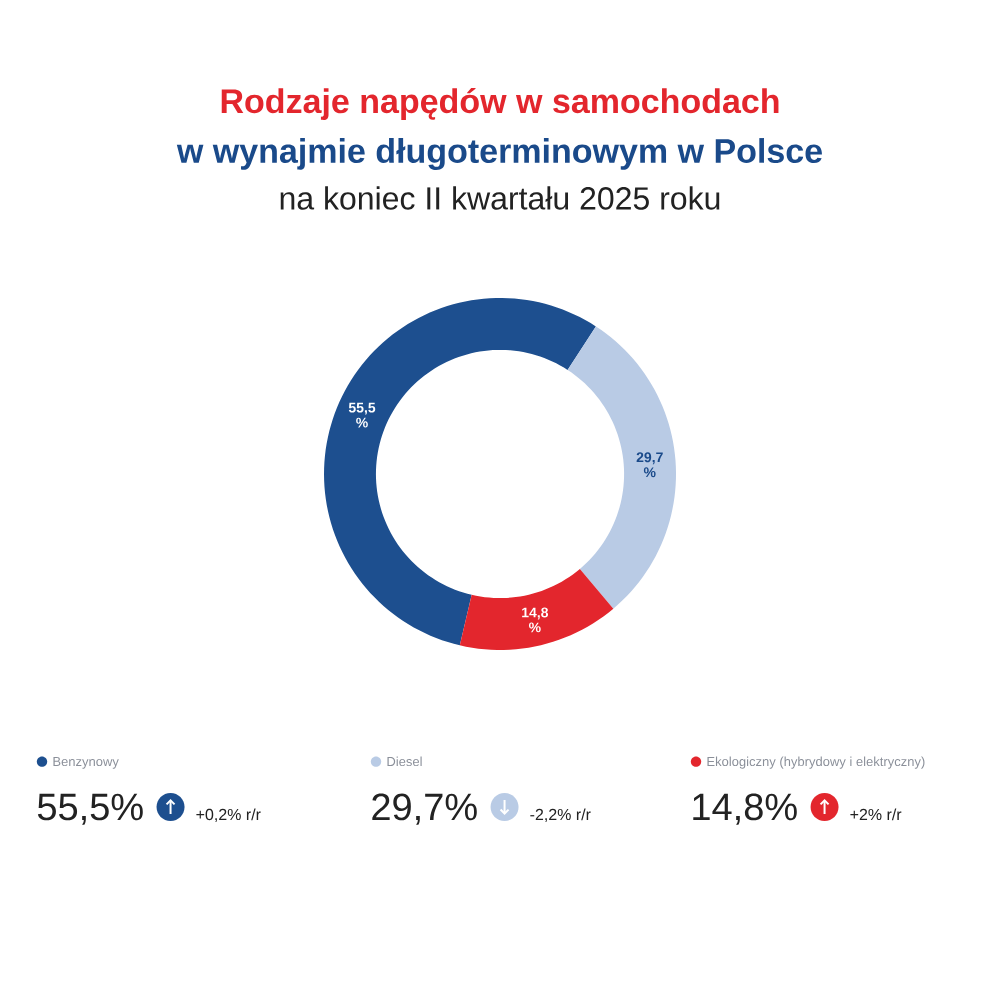  I want to click on text: 29,7%, so click(424, 809).